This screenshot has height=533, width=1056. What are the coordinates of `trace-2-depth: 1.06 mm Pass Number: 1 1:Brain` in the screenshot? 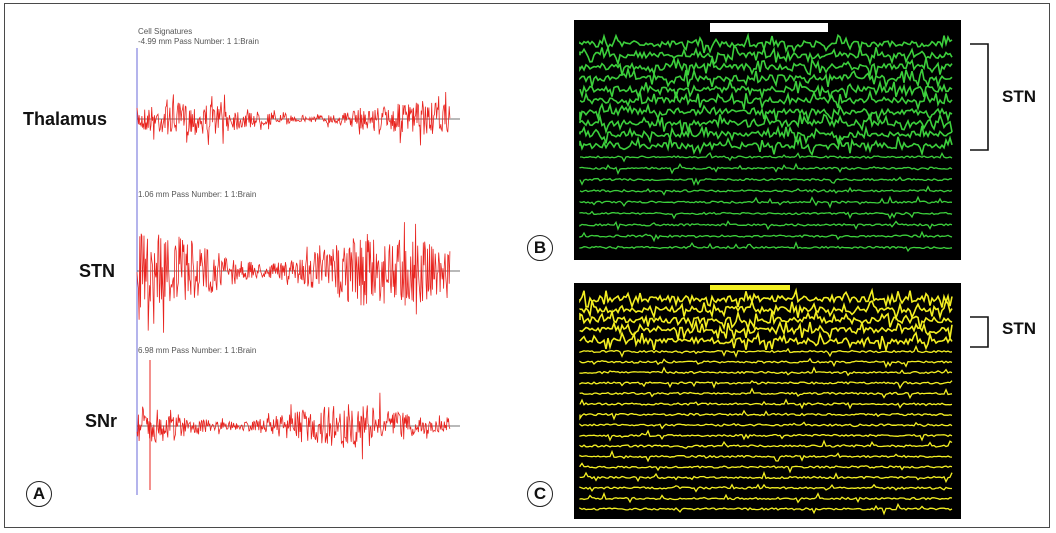 It's located at (197, 194).